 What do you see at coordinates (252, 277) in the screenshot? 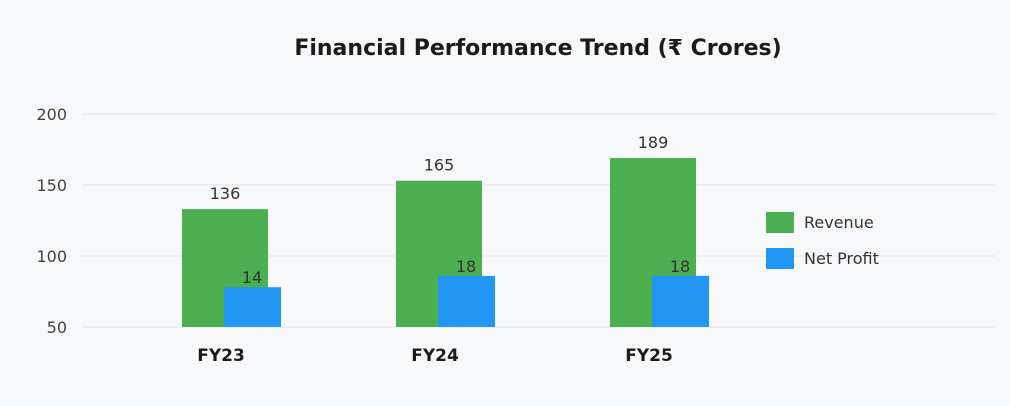
I see `data-label-net-profit: 14` at bounding box center [252, 277].